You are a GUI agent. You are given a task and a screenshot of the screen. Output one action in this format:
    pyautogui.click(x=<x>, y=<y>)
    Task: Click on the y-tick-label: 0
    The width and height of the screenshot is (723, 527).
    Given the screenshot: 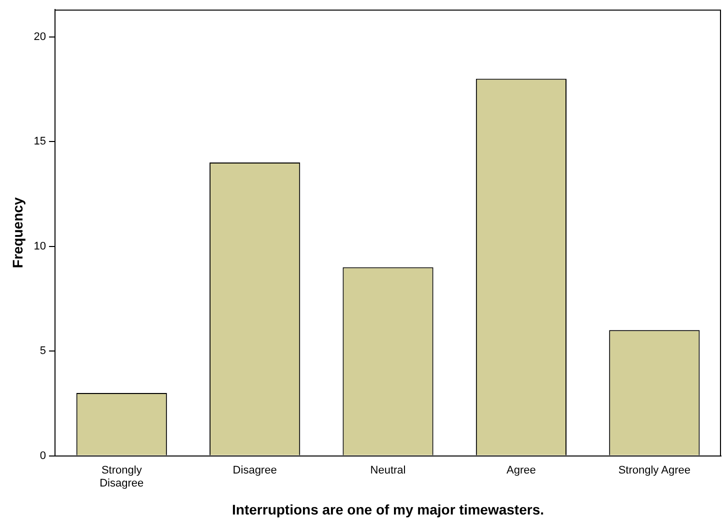 What is the action you would take?
    pyautogui.click(x=43, y=456)
    